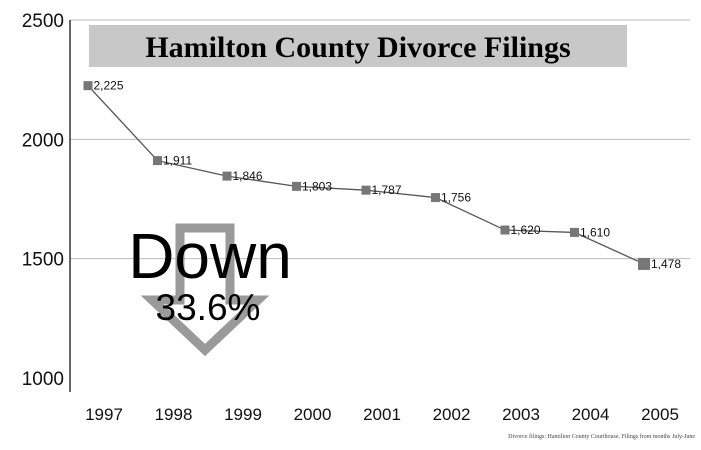 The width and height of the screenshot is (701, 450). I want to click on x-tick-label: 1997, so click(104, 414).